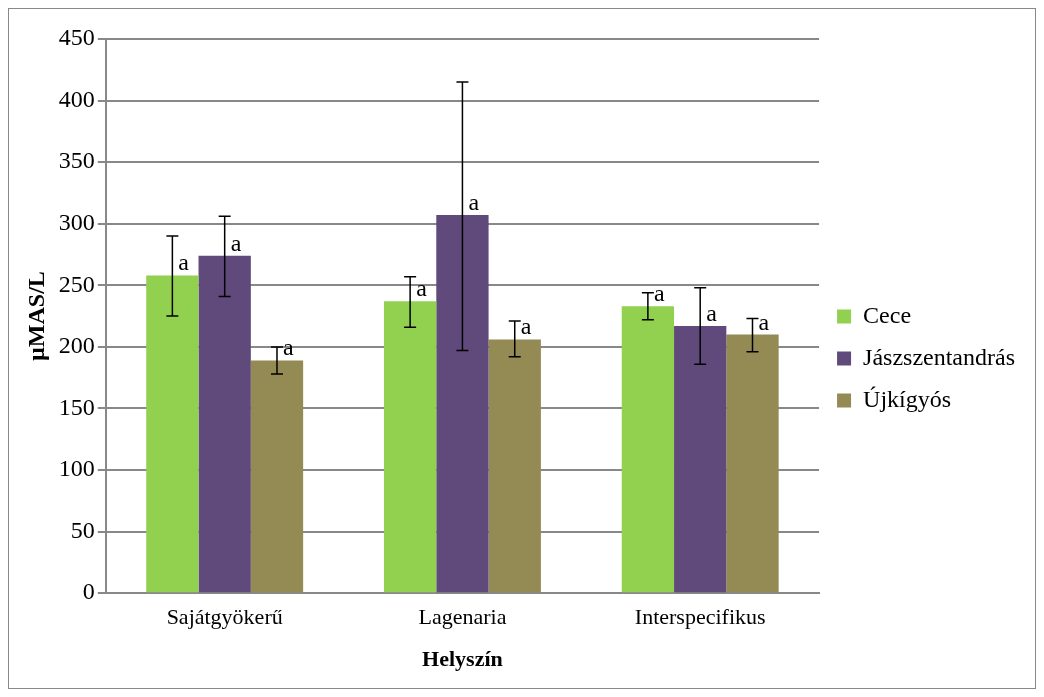 The width and height of the screenshot is (1044, 697). Describe the element at coordinates (462, 659) in the screenshot. I see `x-axis-title: Helyszín` at that location.